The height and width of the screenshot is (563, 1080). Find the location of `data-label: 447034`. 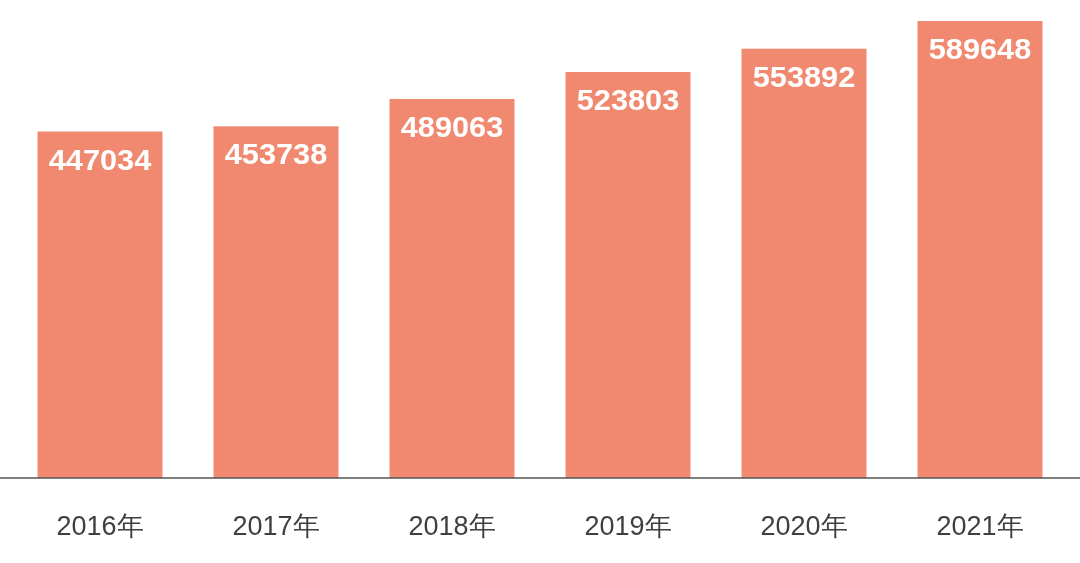

data-label: 447034 is located at coordinates (100, 159).